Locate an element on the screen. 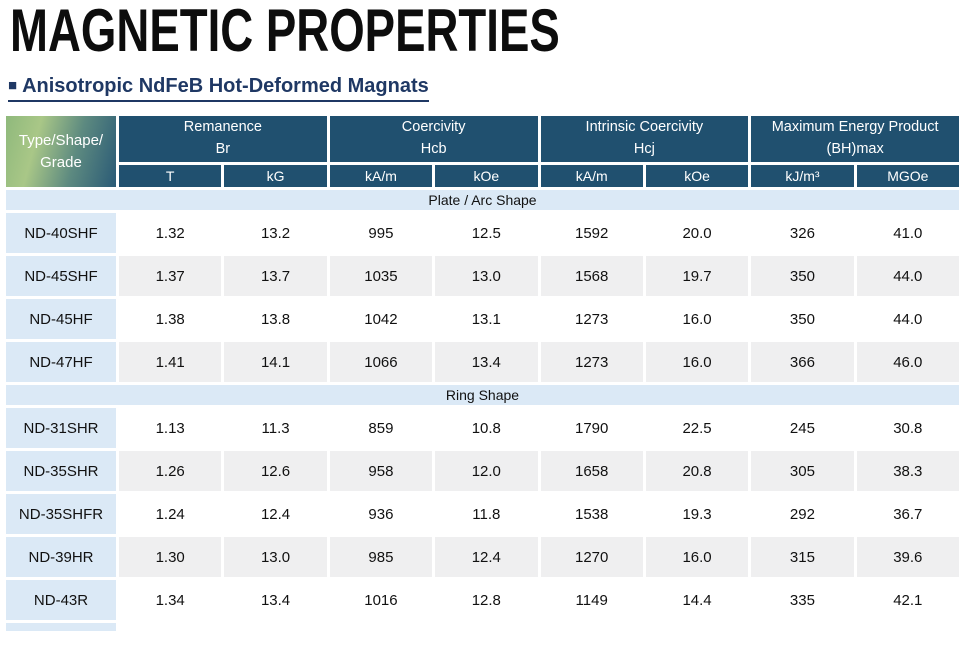 This screenshot has height=657, width=967. value-cell: 20.0 is located at coordinates (697, 233).